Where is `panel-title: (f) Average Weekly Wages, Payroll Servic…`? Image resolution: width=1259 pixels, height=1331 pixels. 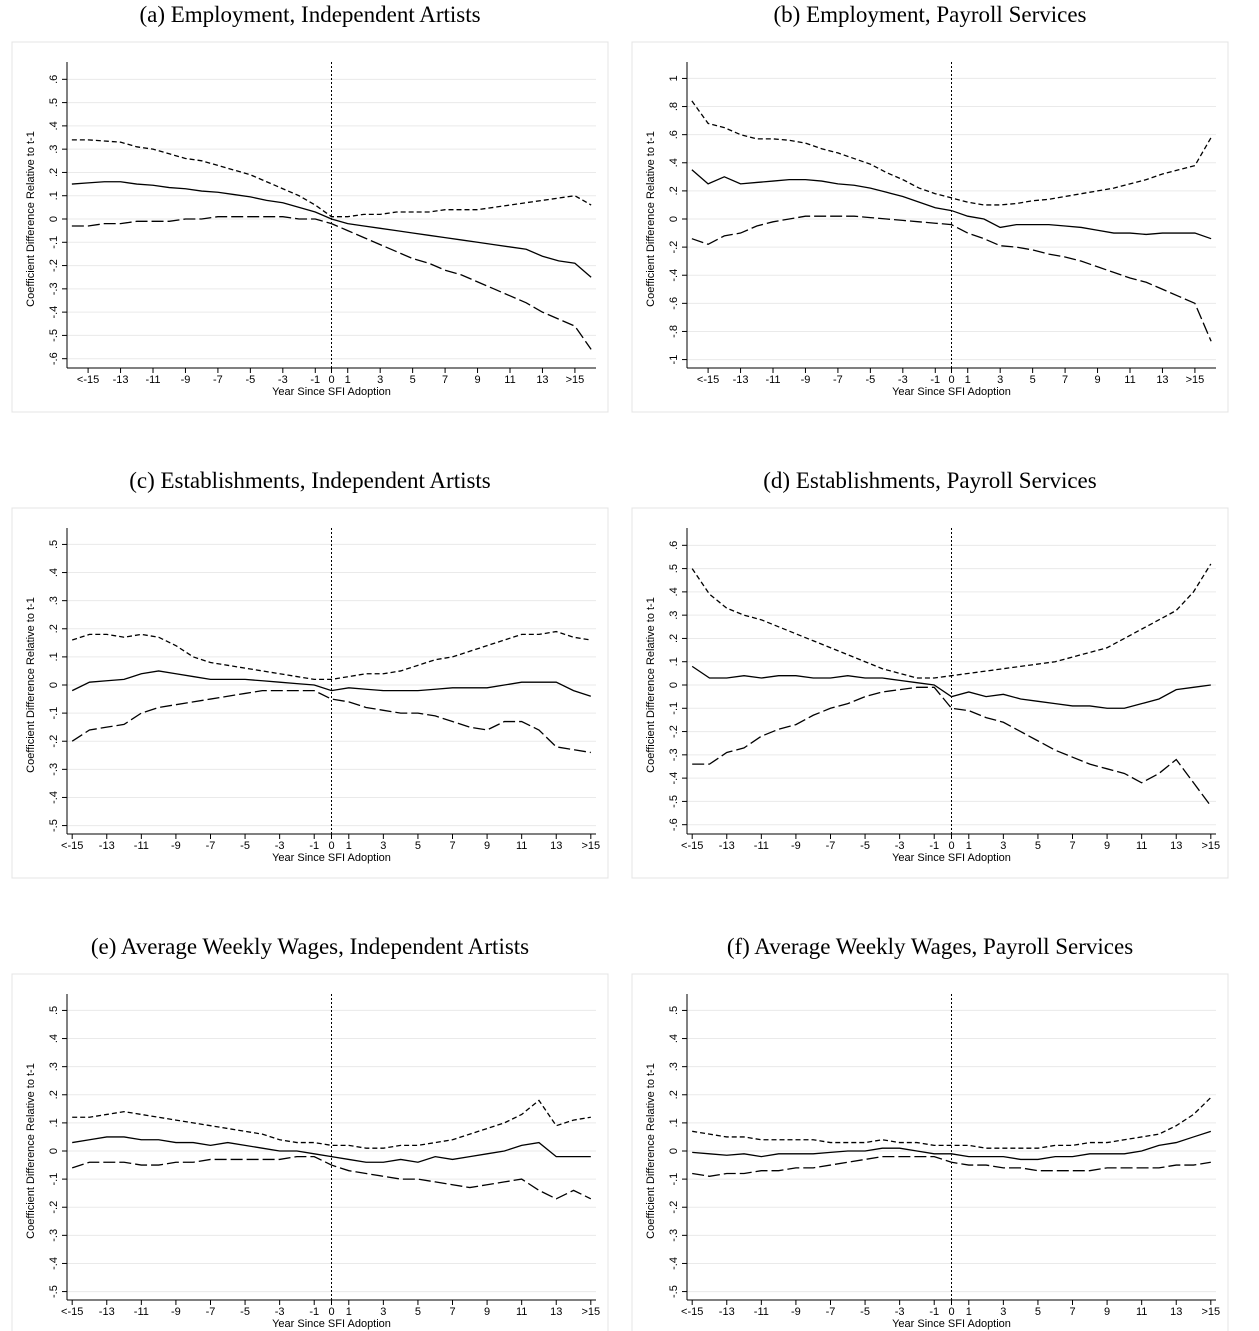 panel-title: (f) Average Weekly Wages, Payroll Servic… is located at coordinates (930, 946).